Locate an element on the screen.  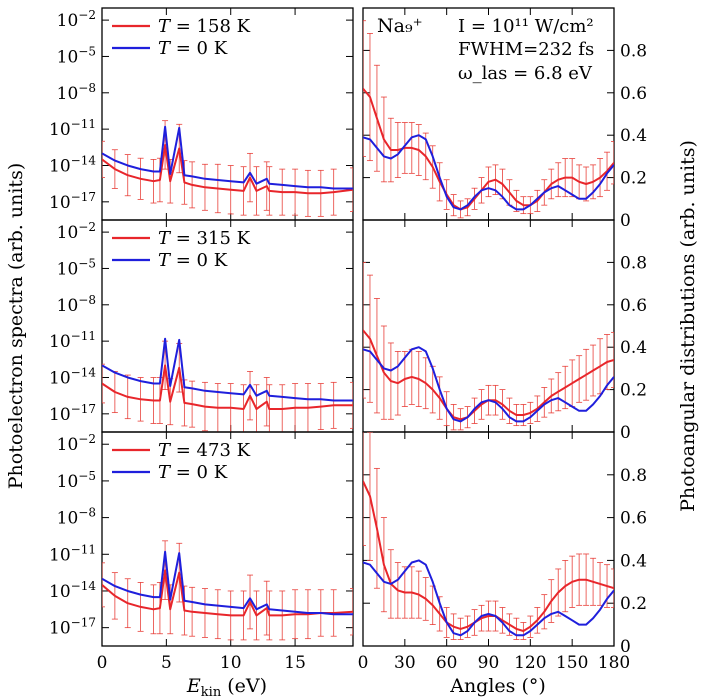
annotation-intensity: I = 10¹¹ W/cm² is located at coordinates (526, 26).